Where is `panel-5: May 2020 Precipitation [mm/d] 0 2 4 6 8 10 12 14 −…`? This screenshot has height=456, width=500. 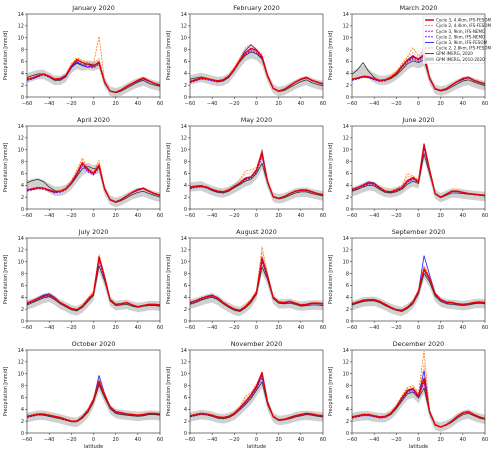
panel-5: May 2020 Precipitation [mm/d] 0 2 4 6 8 10 12 14 −… is located at coordinates (246, 167).